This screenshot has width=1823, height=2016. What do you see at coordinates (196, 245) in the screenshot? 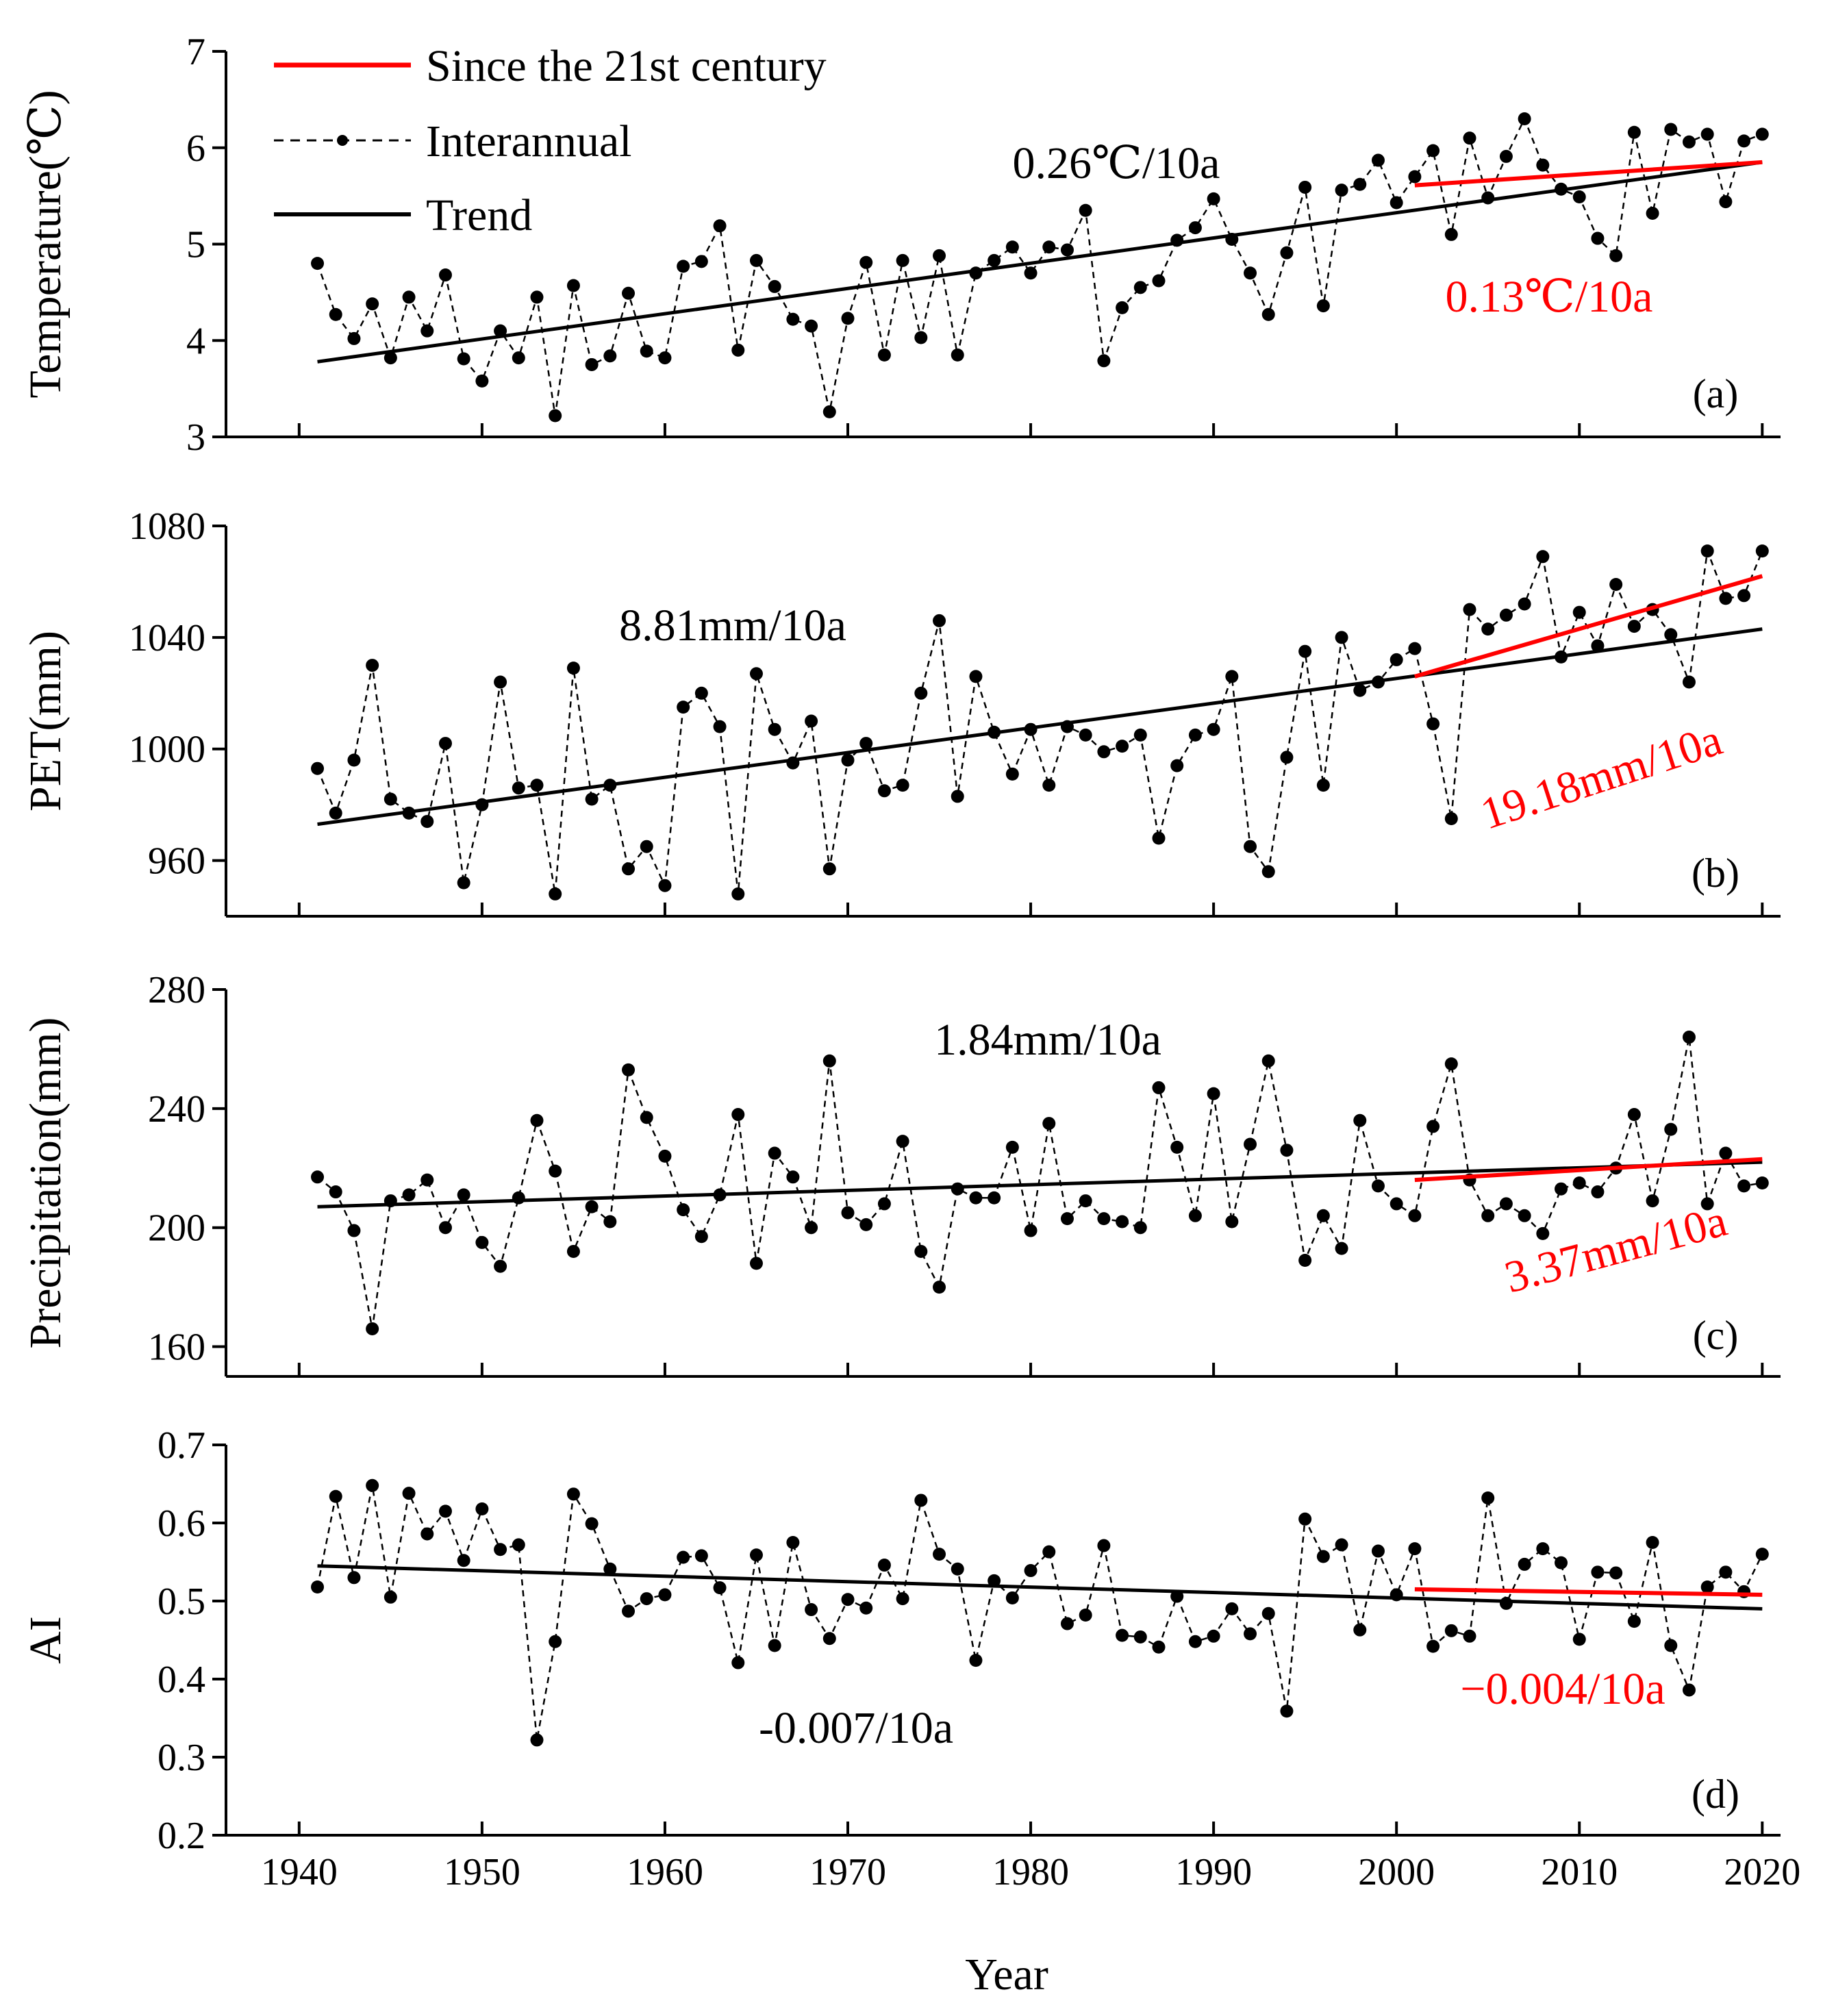
I see `y-tick-label: 5` at bounding box center [196, 245].